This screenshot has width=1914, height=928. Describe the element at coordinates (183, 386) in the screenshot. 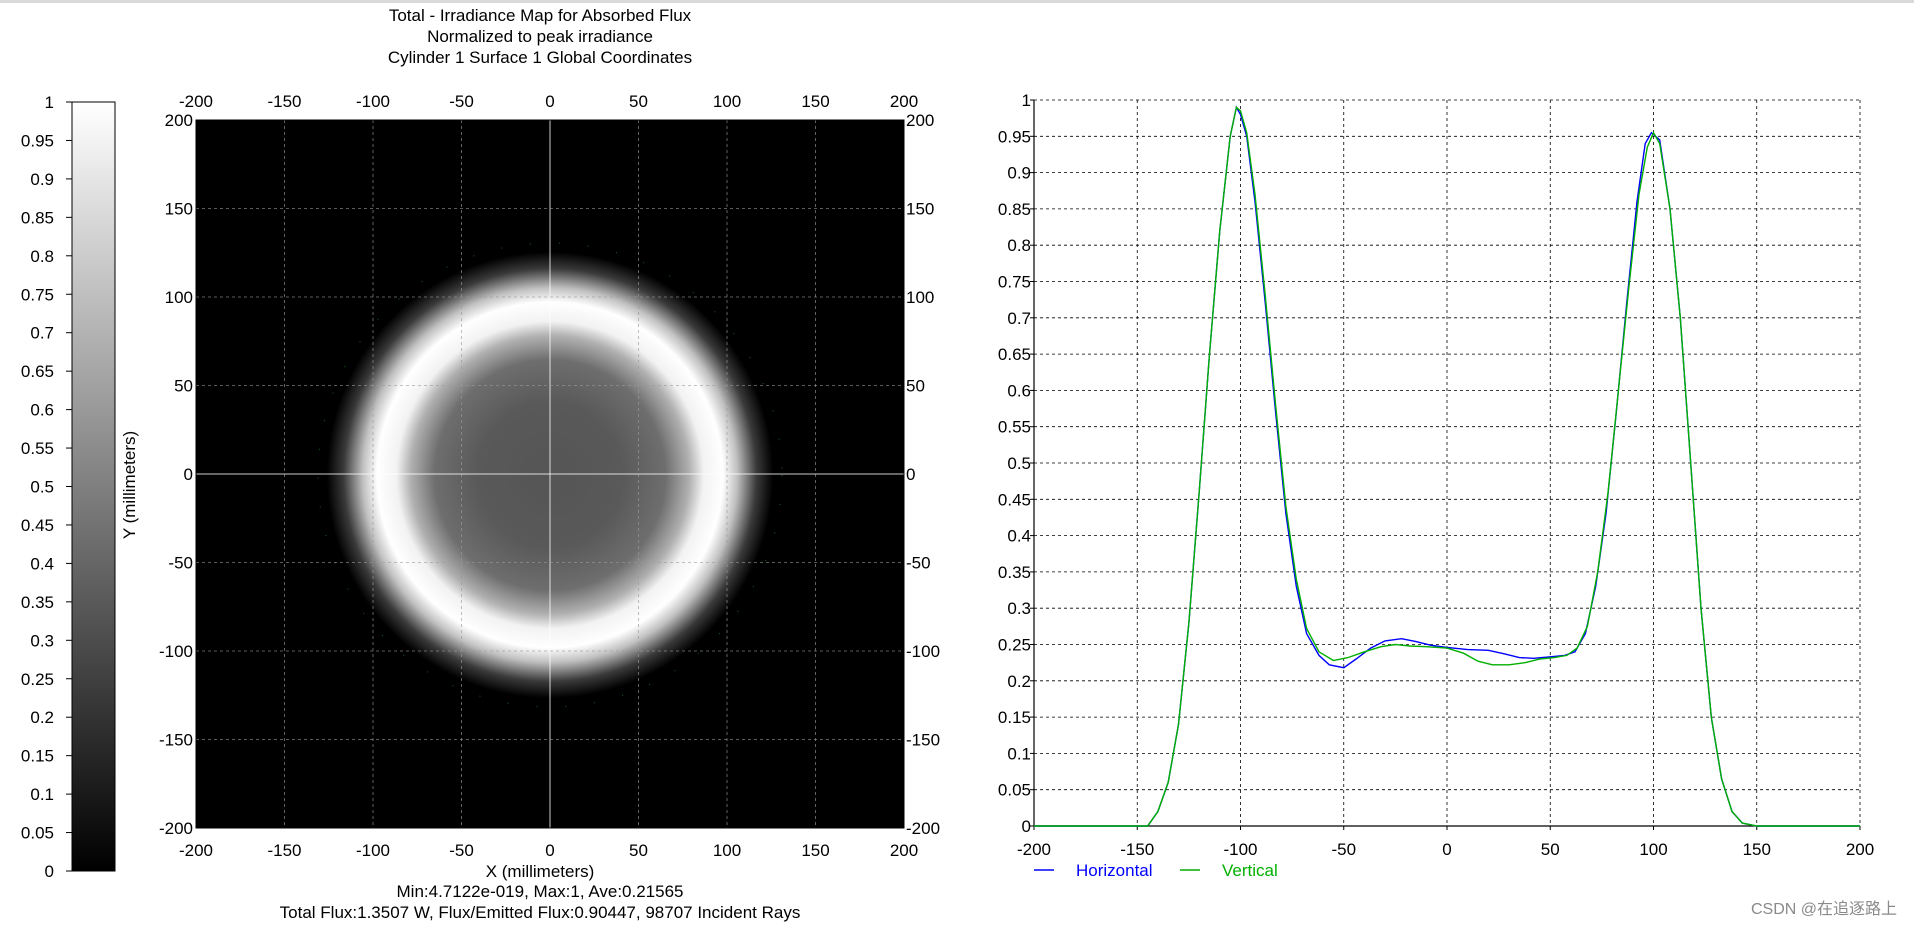

I see `map-y-tick-label-left: 50` at that location.